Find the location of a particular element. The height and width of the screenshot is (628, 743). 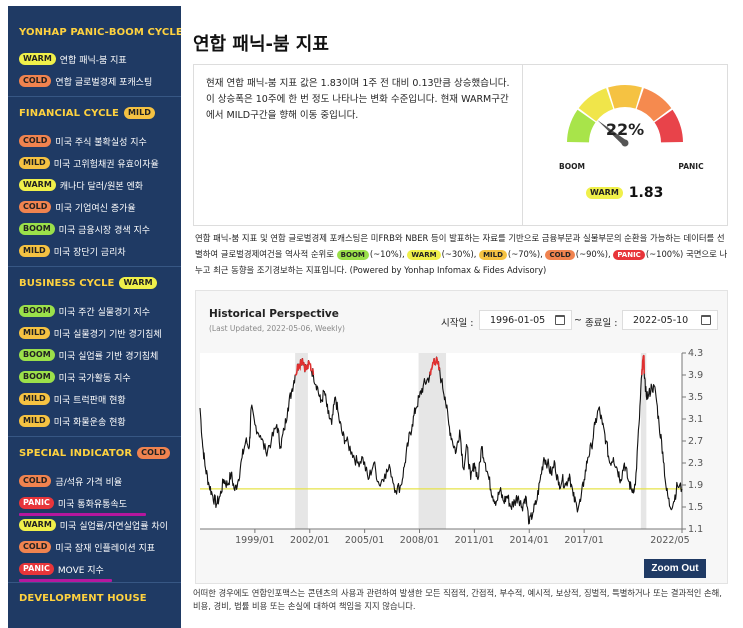

sidebar-item-label: 미국 트럭판매 현황 is located at coordinates (89, 400).